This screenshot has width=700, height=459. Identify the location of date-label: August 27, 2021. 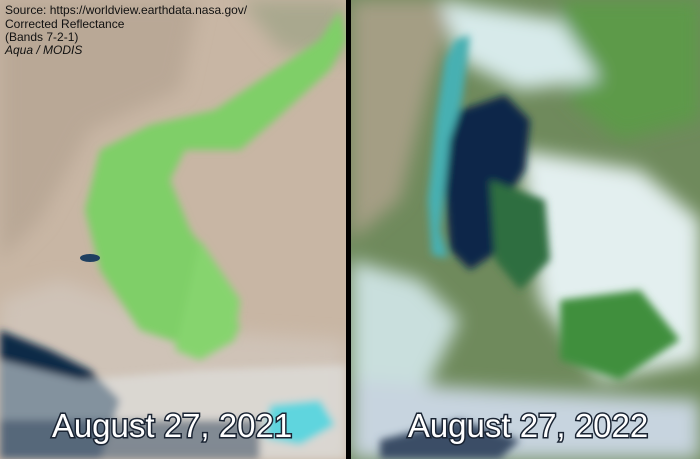
(172, 425).